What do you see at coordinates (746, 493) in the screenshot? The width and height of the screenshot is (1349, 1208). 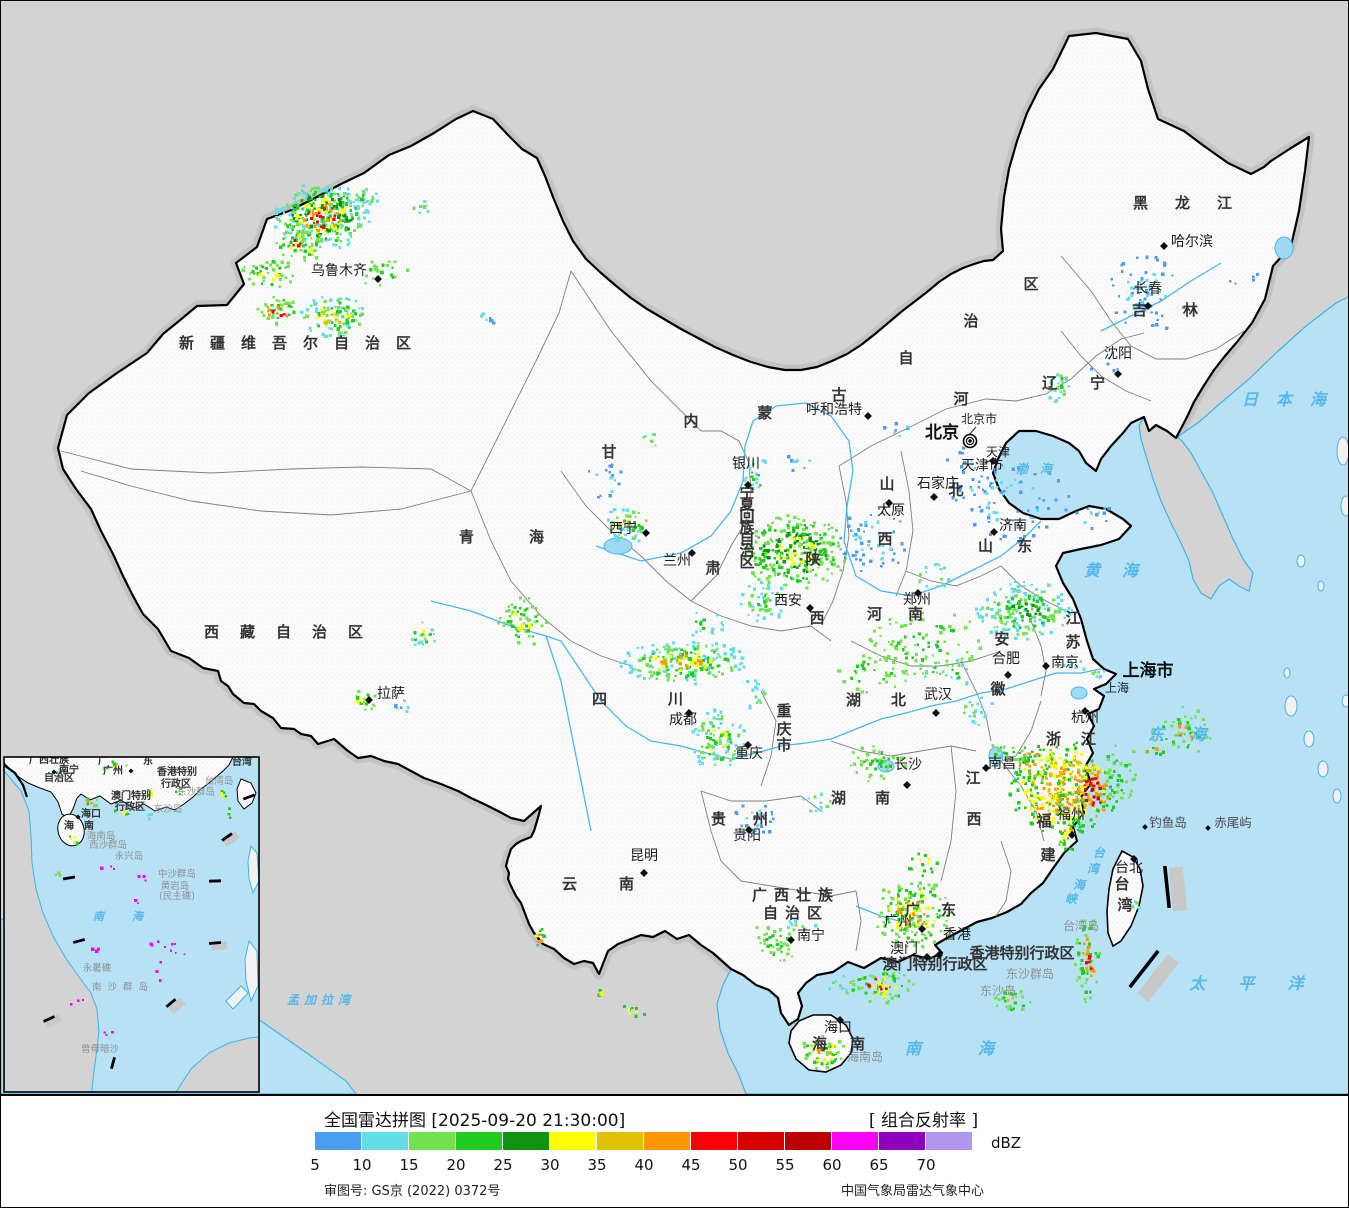 I see `map-label: 宁` at bounding box center [746, 493].